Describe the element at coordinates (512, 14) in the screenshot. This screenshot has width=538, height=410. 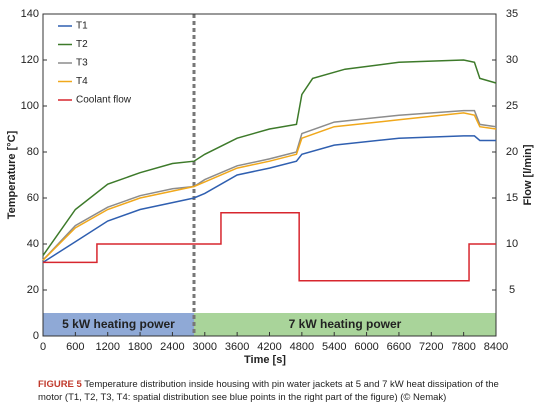
I see `y2-tick-label: 35` at that location.